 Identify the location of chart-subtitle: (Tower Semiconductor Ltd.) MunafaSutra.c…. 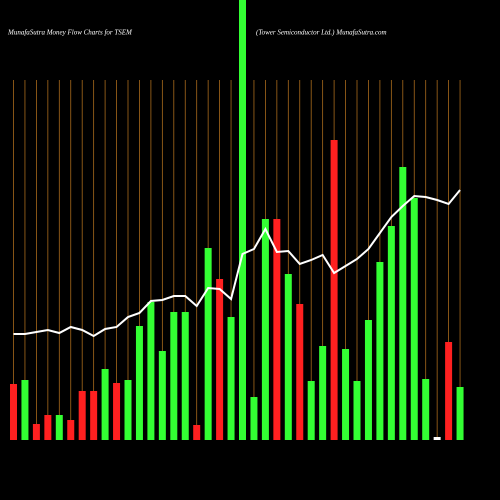
(321, 33).